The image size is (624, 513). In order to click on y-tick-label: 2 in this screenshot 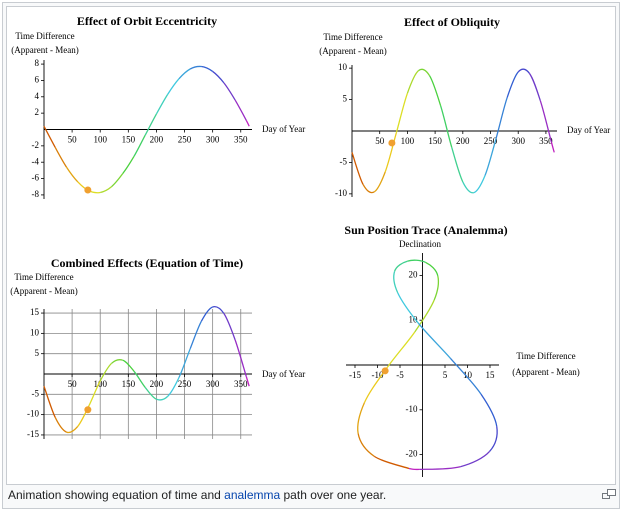, I will do `click(37, 112)`.